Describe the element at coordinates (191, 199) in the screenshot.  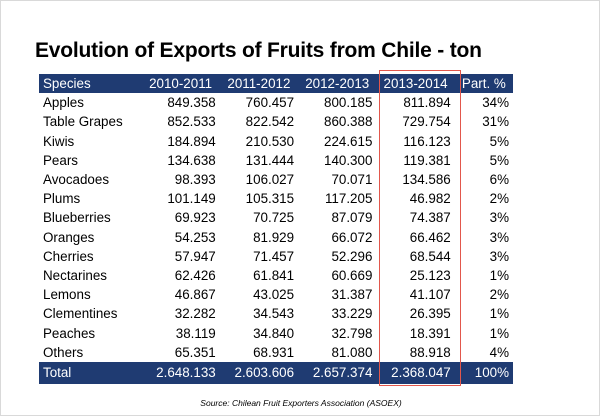
I see `value-cell: 101.149` at that location.